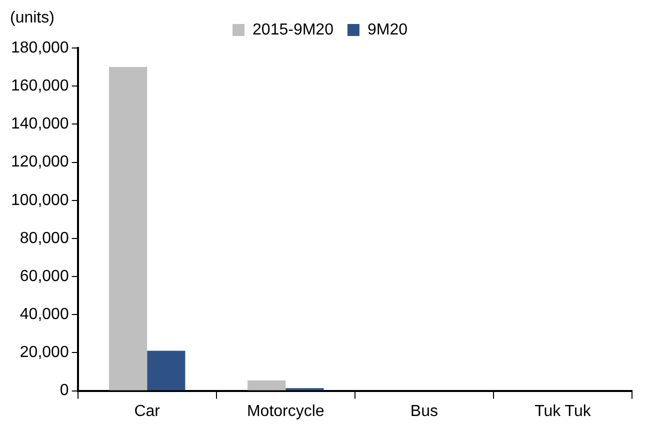 This screenshot has height=432, width=650. I want to click on y-tick-label: 140,000, so click(39, 124).